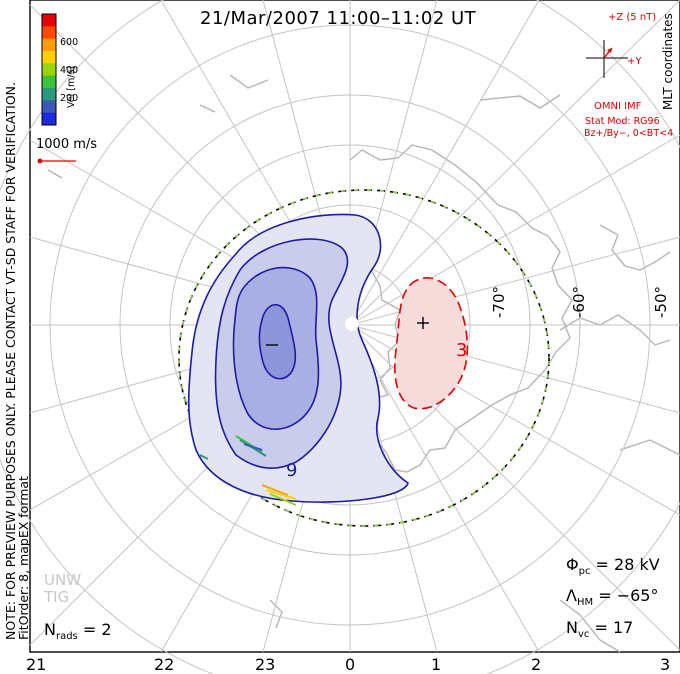 The image size is (680, 674). I want to click on imf-bz-label: +Z (5 nT), so click(632, 17).